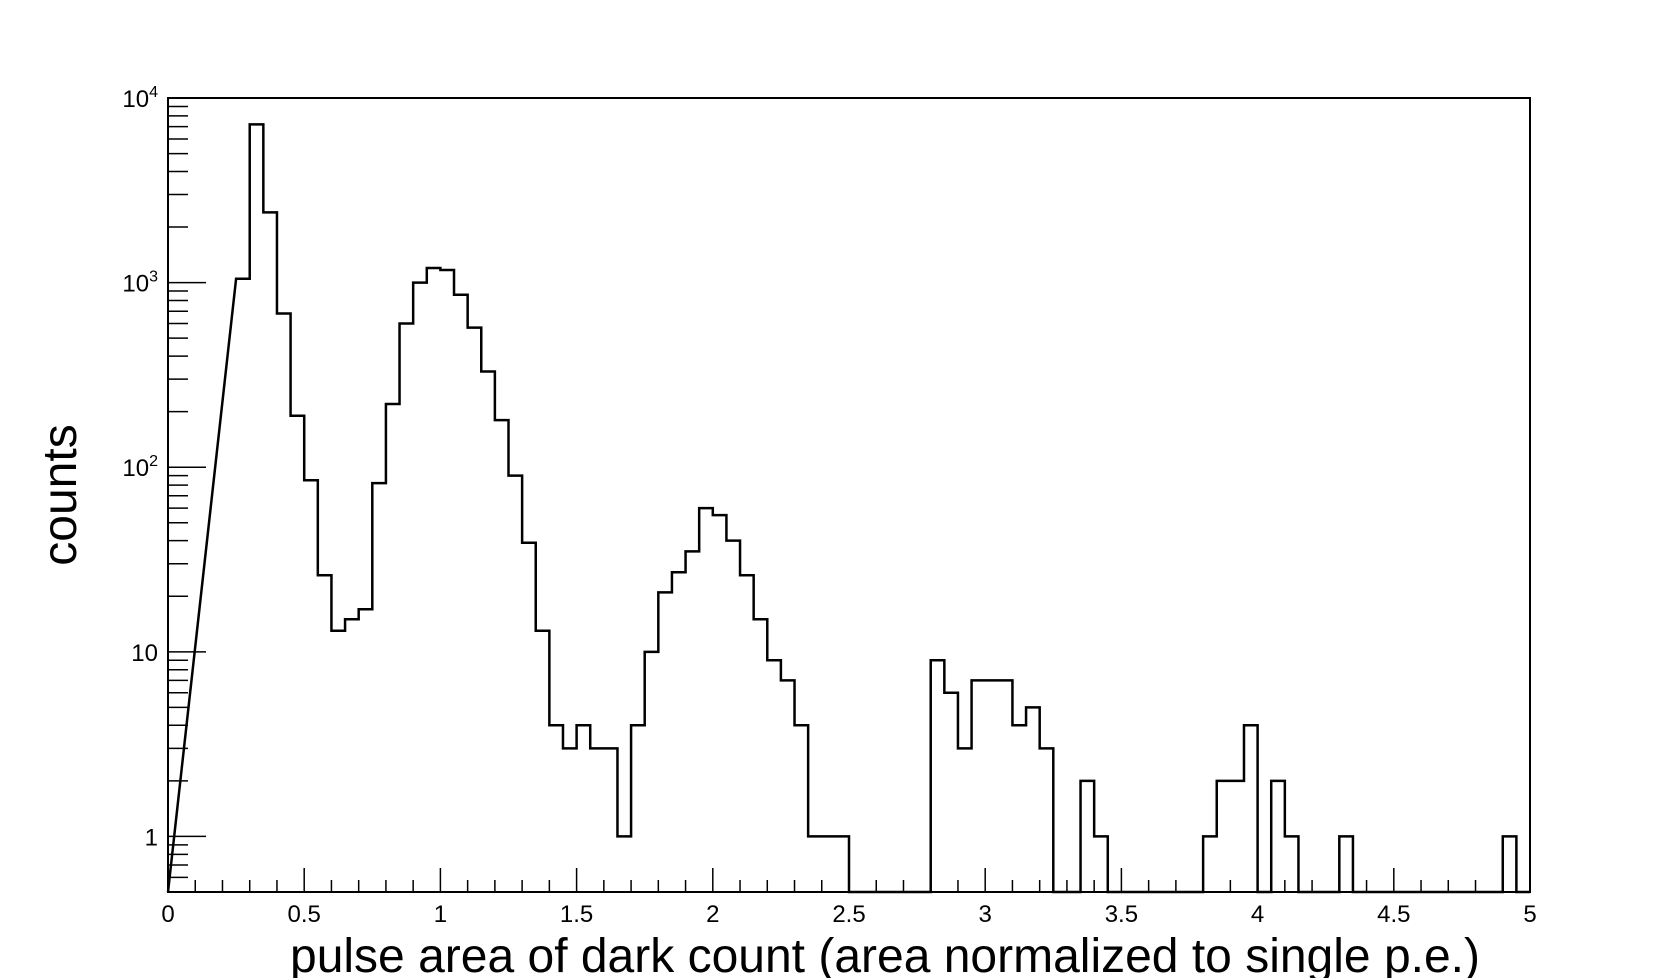  What do you see at coordinates (144, 653) in the screenshot?
I see `y-tick-label: 10` at bounding box center [144, 653].